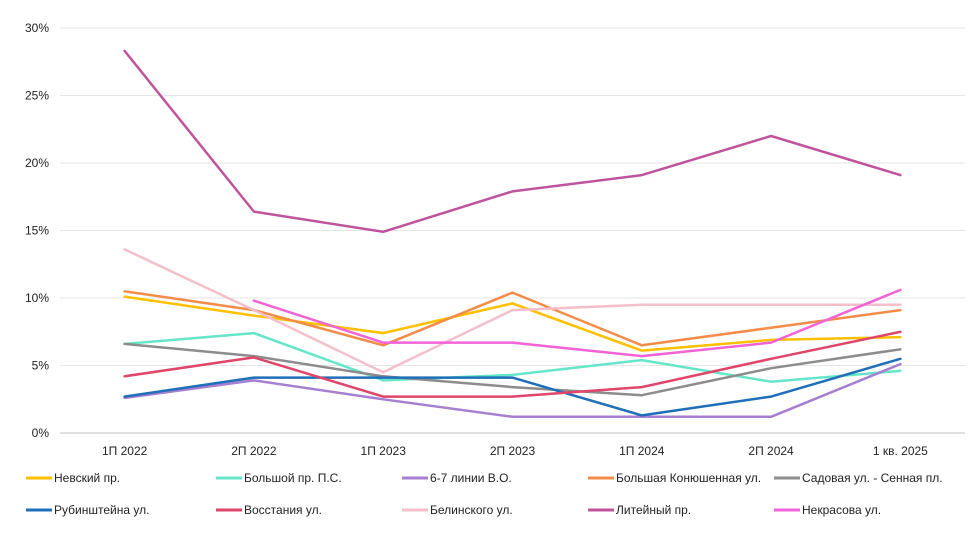  What do you see at coordinates (125, 451) in the screenshot?
I see `x-tick-label: 1П 2022` at bounding box center [125, 451].